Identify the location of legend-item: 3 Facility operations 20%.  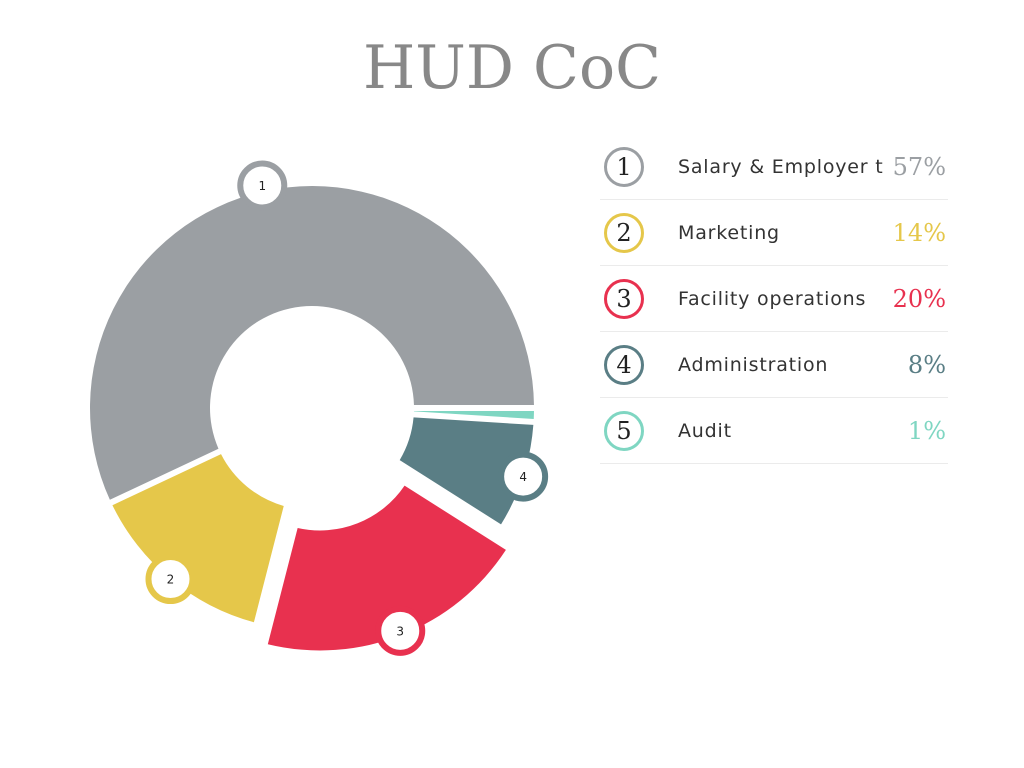
(774, 299).